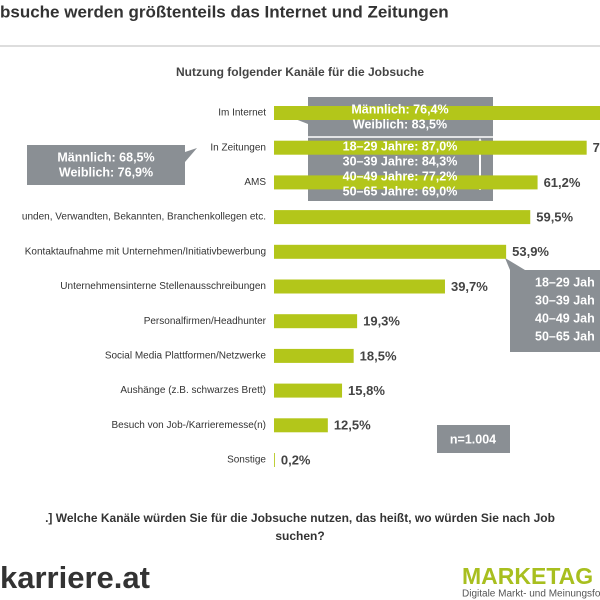  What do you see at coordinates (246, 460) in the screenshot?
I see `category-label: Sonstige` at bounding box center [246, 460].